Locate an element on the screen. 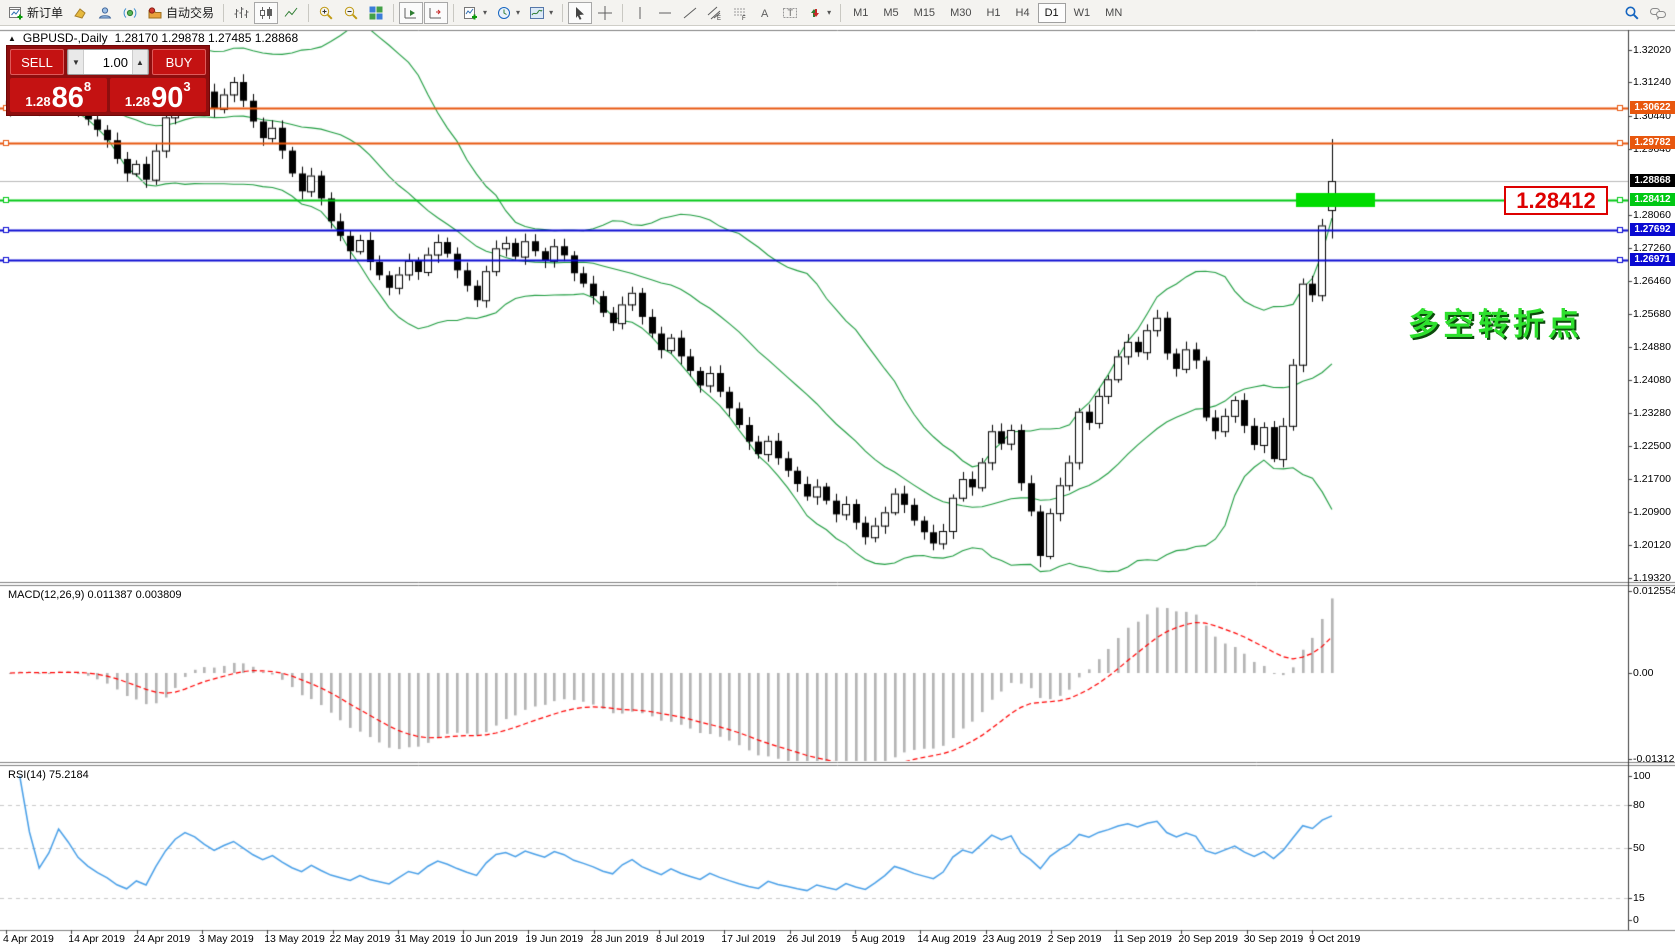 This screenshot has height=946, width=1675. sell-price-sup: 8 is located at coordinates (87, 86).